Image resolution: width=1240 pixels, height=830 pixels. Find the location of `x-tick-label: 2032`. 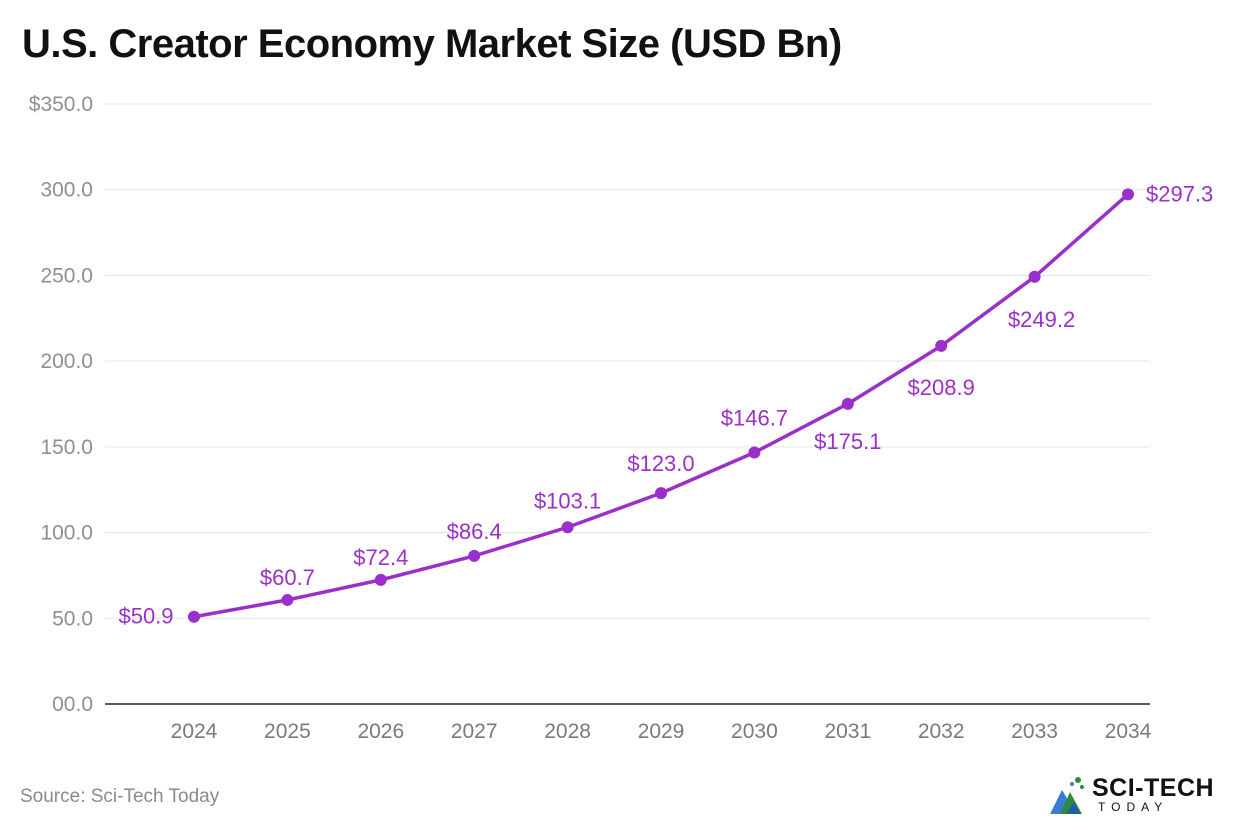

x-tick-label: 2032 is located at coordinates (941, 731).